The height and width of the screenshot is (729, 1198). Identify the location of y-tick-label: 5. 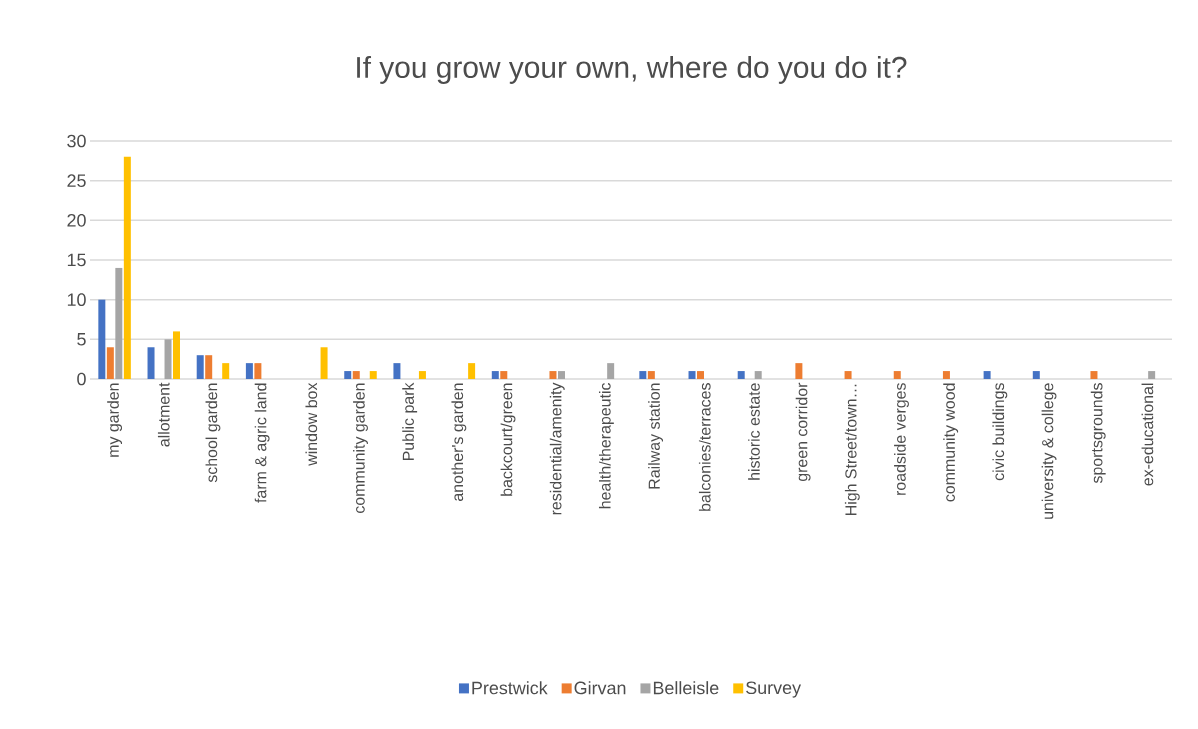
(81, 339).